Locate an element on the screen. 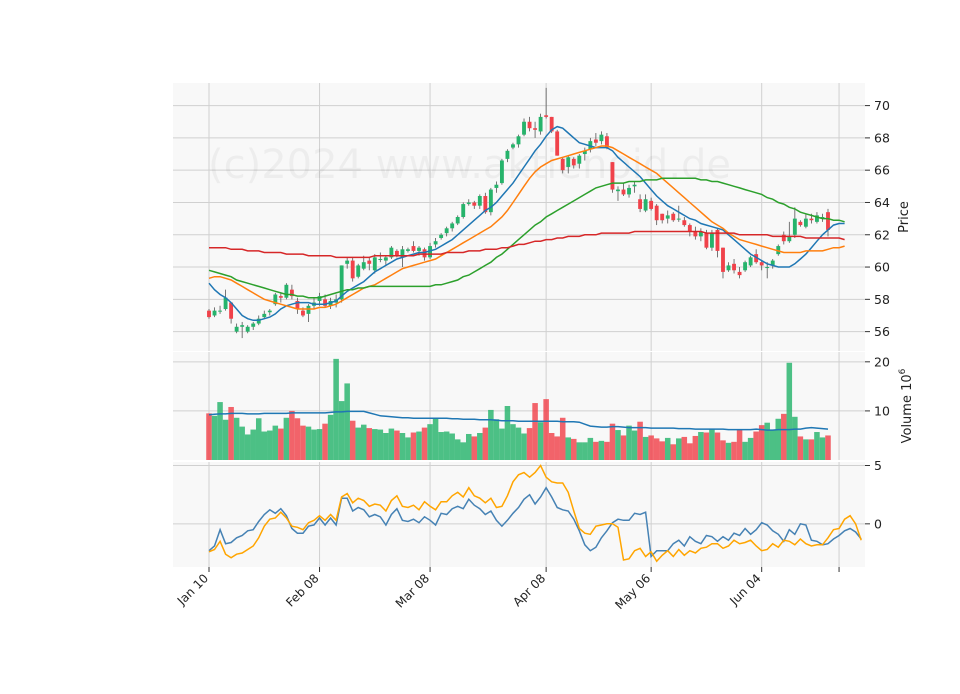  volume-y-tick-label: 20 is located at coordinates (882, 361).